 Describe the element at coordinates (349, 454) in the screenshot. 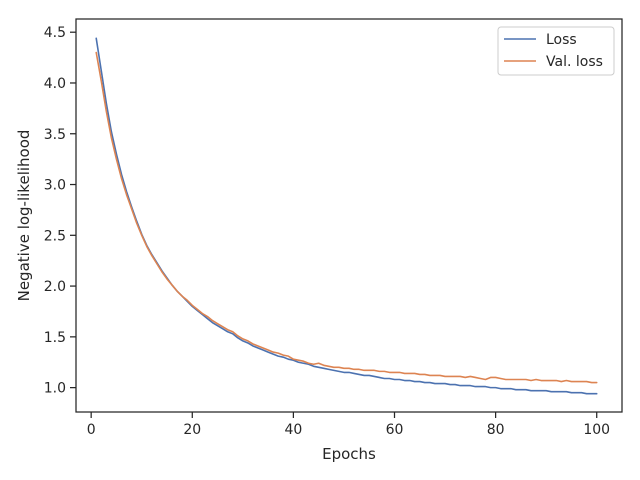

I see `x-axis-label: Epochs` at that location.